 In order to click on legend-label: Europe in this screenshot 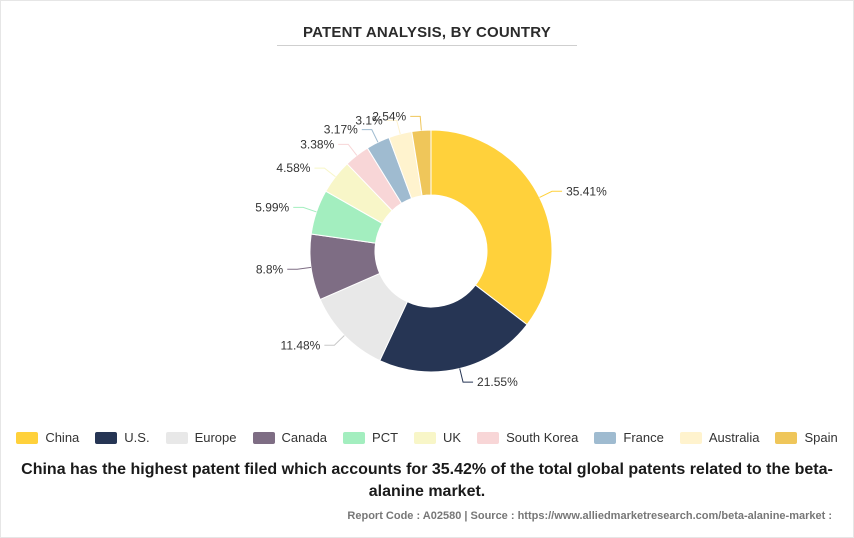, I will do `click(215, 437)`.